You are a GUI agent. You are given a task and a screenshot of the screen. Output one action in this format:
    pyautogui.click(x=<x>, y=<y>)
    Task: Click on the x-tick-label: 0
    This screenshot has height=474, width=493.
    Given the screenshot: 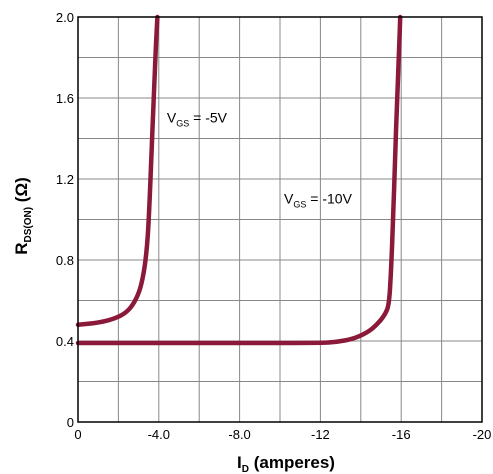 What is the action you would take?
    pyautogui.click(x=77, y=434)
    